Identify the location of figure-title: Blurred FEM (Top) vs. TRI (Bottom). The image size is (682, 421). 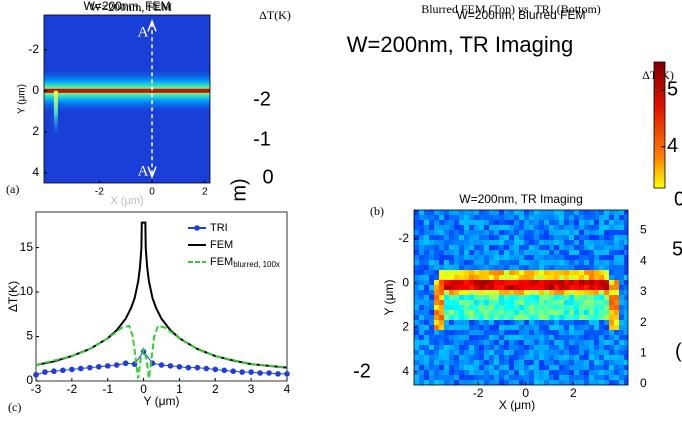
(511, 9).